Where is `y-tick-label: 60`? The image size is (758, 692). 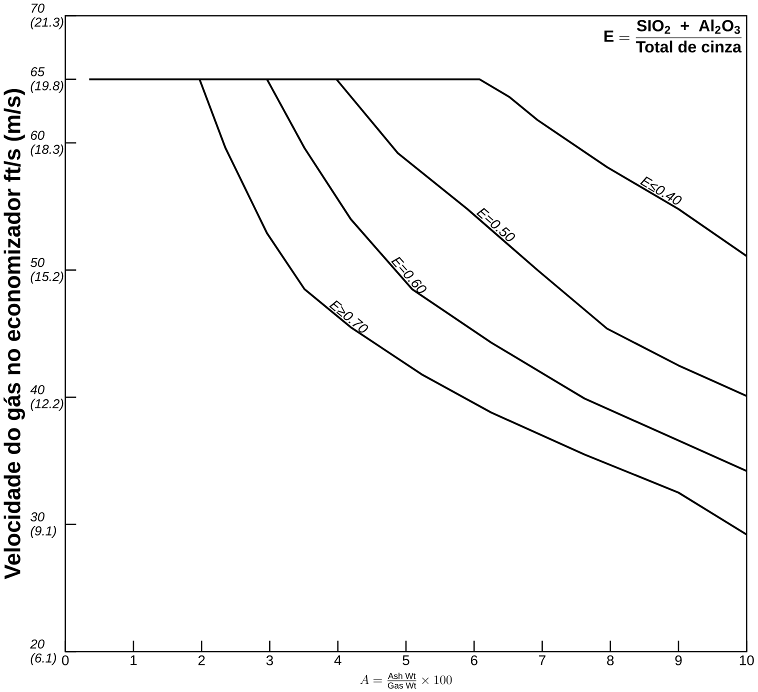 y-tick-label: 60 is located at coordinates (37, 135).